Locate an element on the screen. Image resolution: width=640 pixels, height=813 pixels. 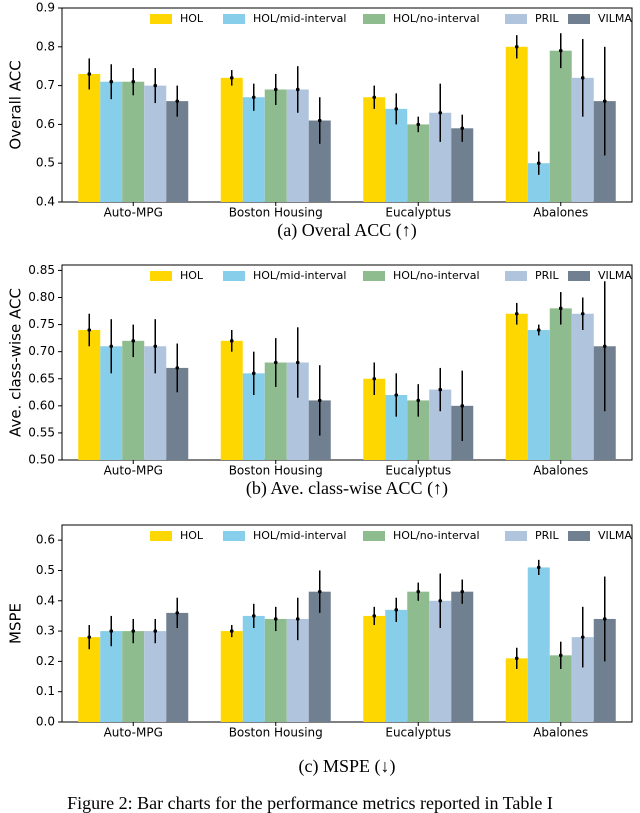
x-axis-label: (c) MSPE (↓) is located at coordinates (347, 766).